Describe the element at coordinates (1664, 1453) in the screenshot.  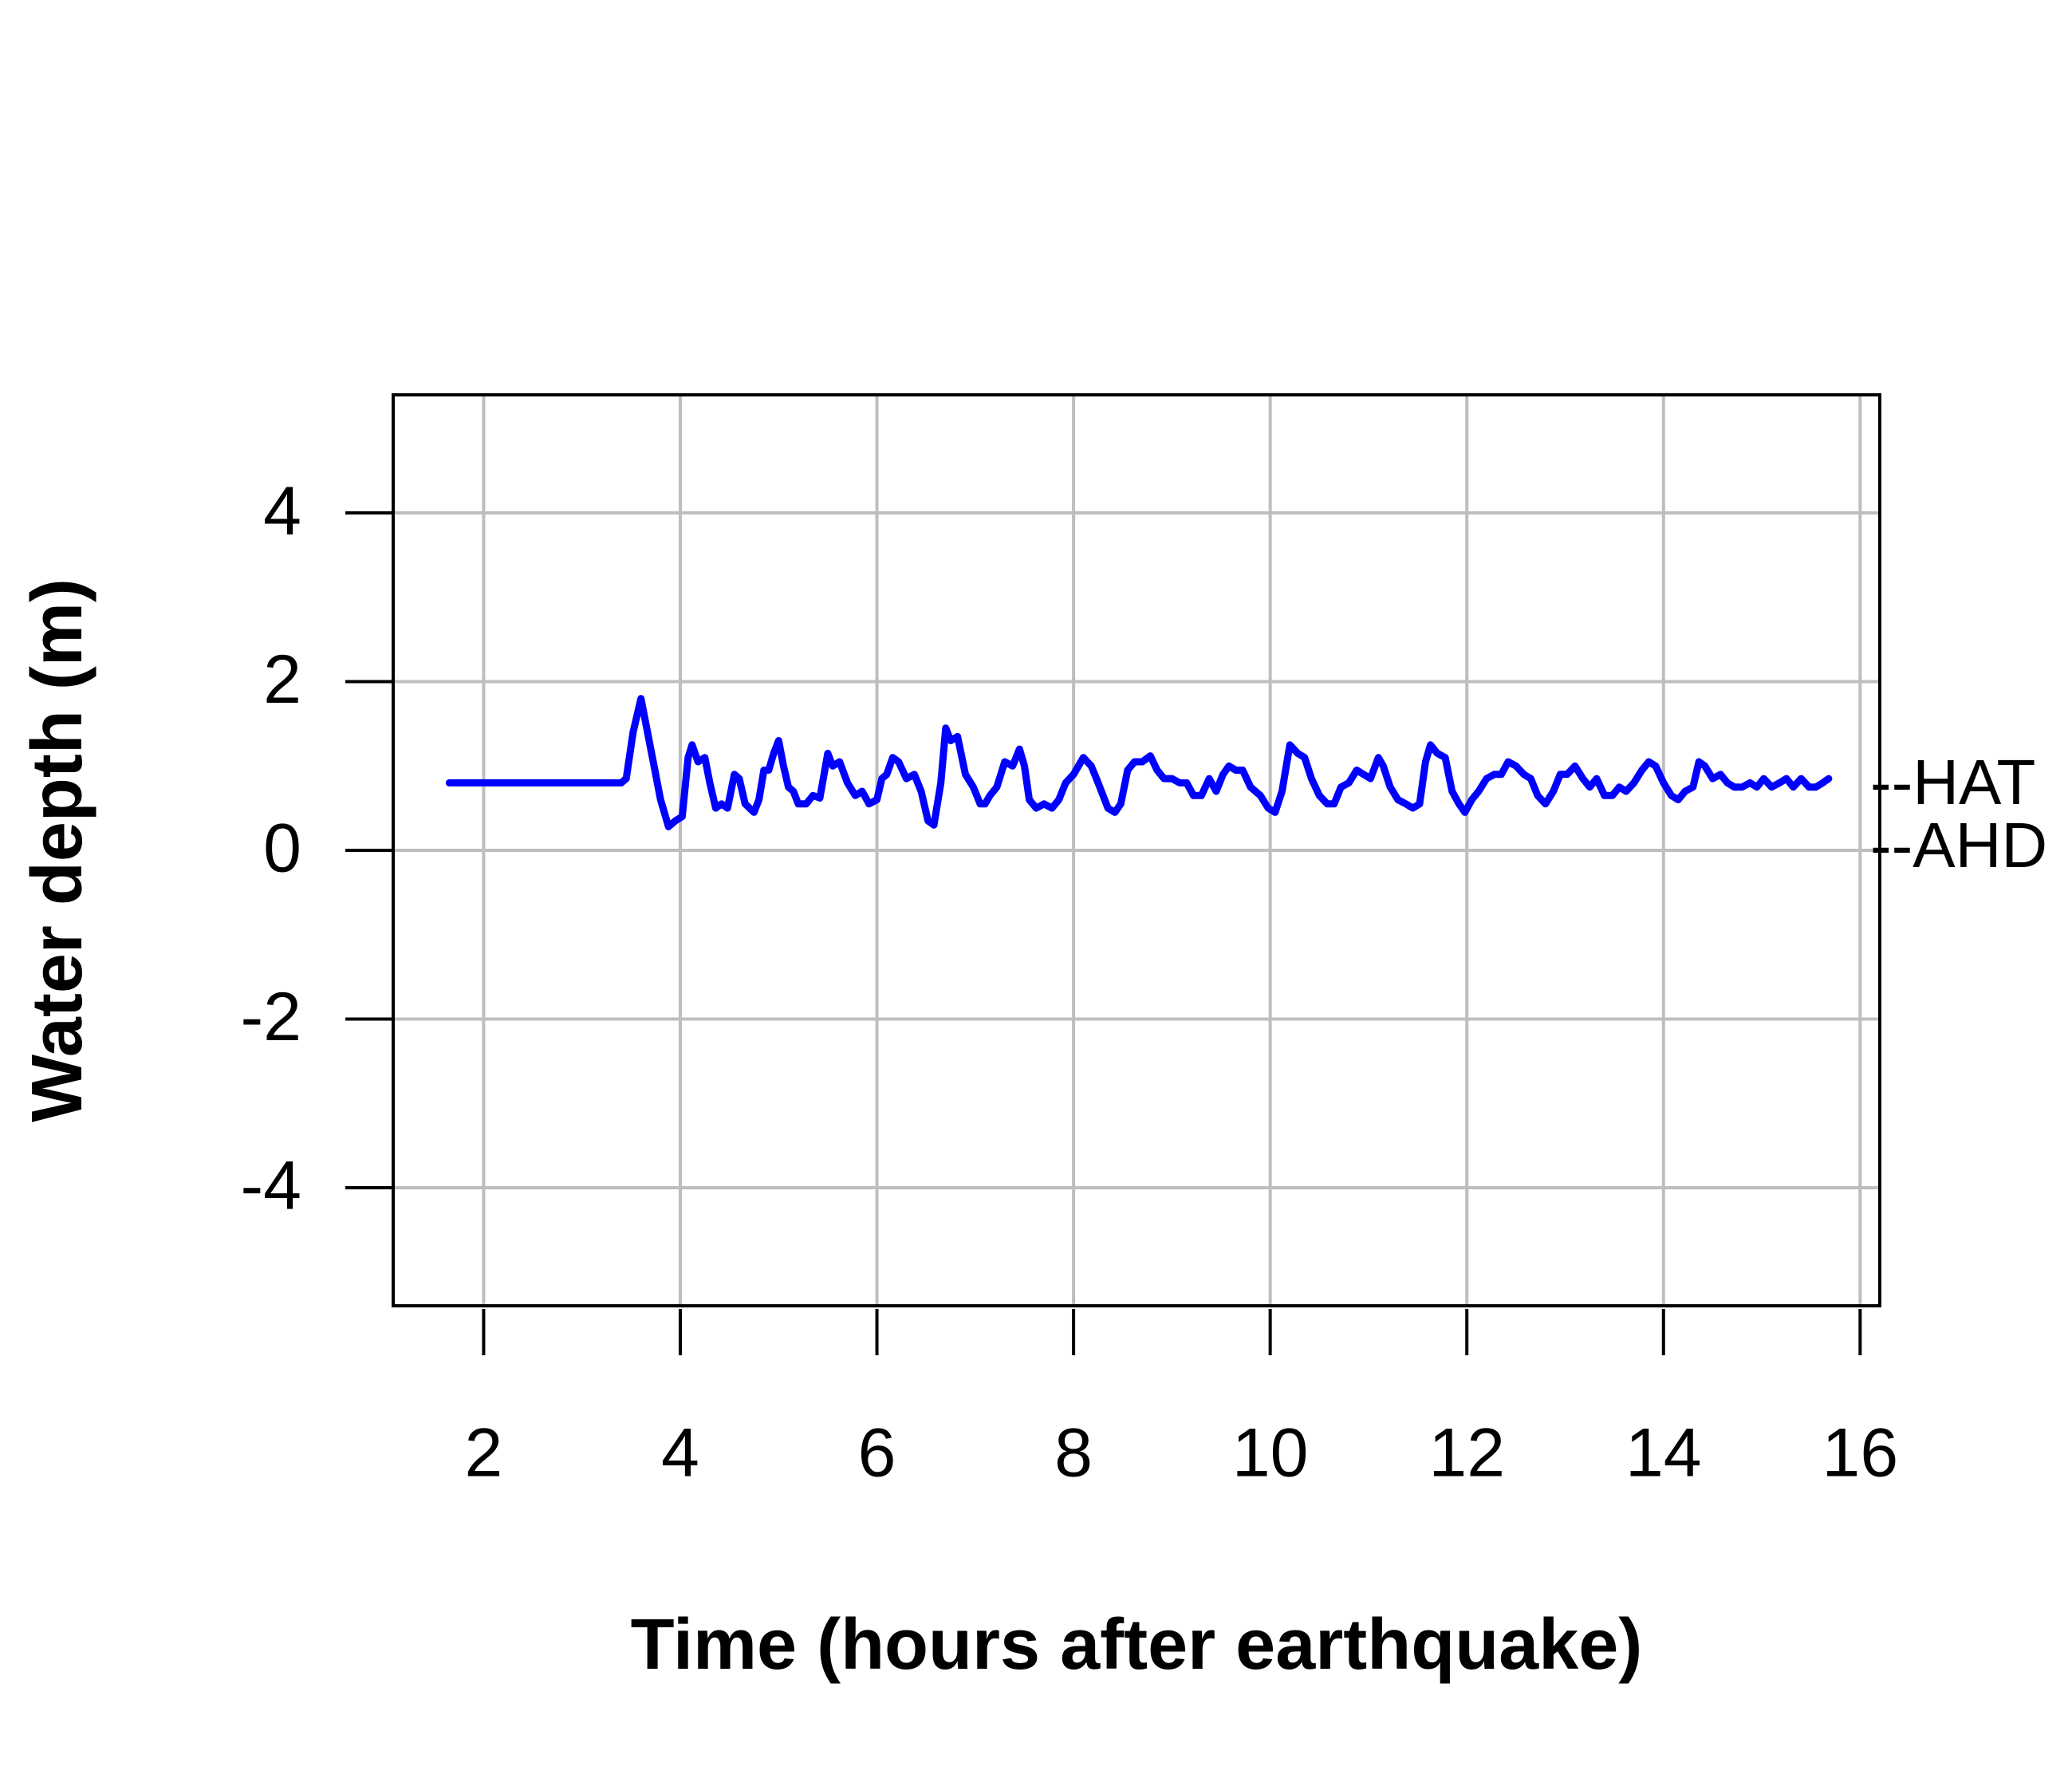
I see `x-tick-label: 14` at that location.